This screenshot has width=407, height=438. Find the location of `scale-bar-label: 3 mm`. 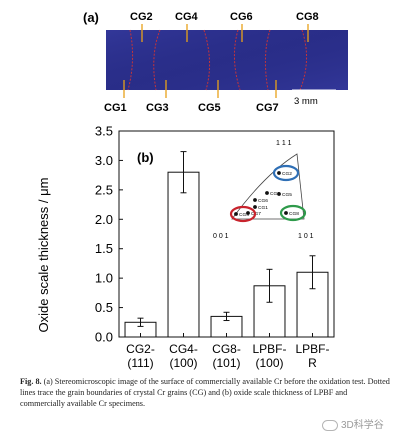

scale-bar-label: 3 mm is located at coordinates (306, 101).